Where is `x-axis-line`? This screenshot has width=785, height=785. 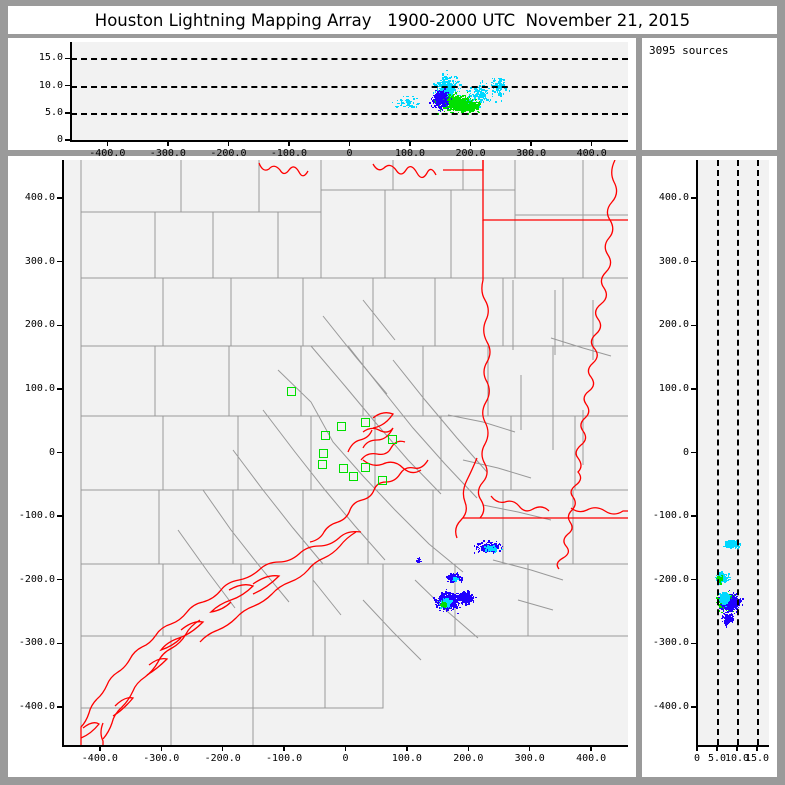 x-axis-line is located at coordinates (732, 746).